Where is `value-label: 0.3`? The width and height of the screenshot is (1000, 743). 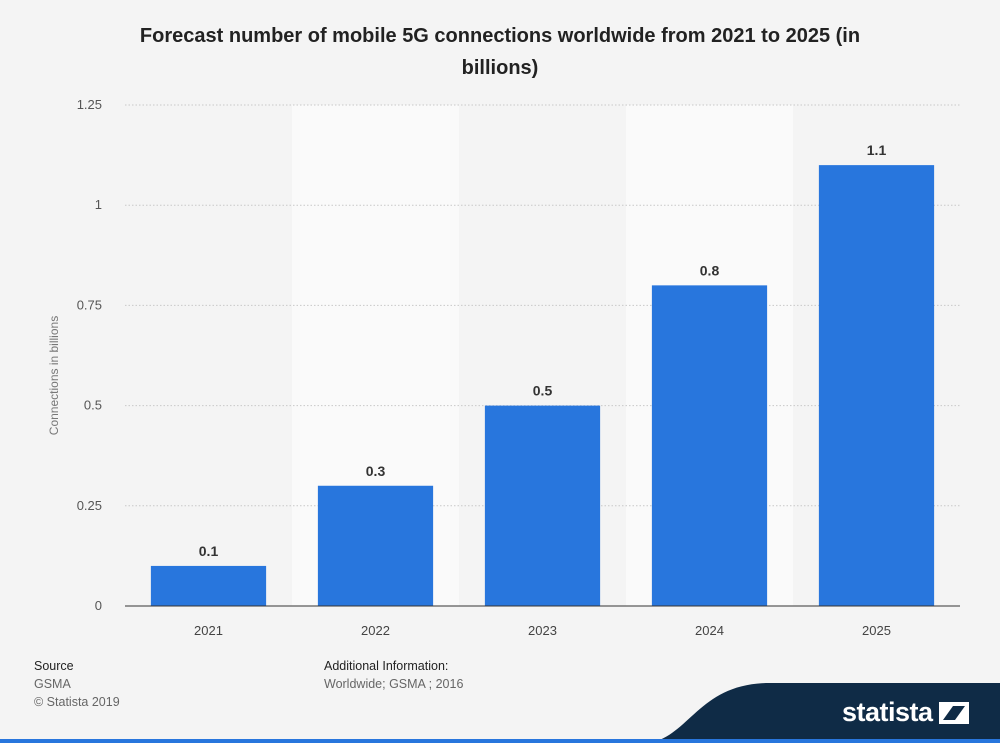 value-label: 0.3 is located at coordinates (376, 471).